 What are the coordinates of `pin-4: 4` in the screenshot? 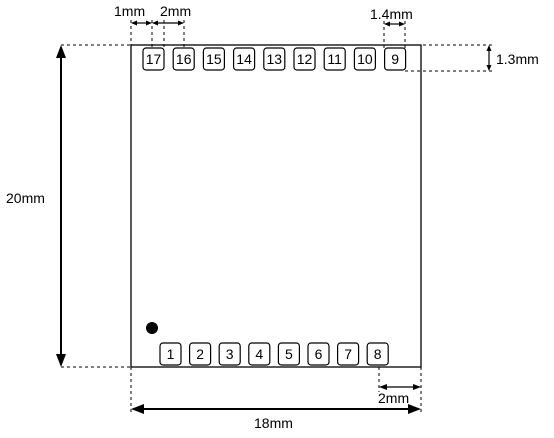 It's located at (259, 354).